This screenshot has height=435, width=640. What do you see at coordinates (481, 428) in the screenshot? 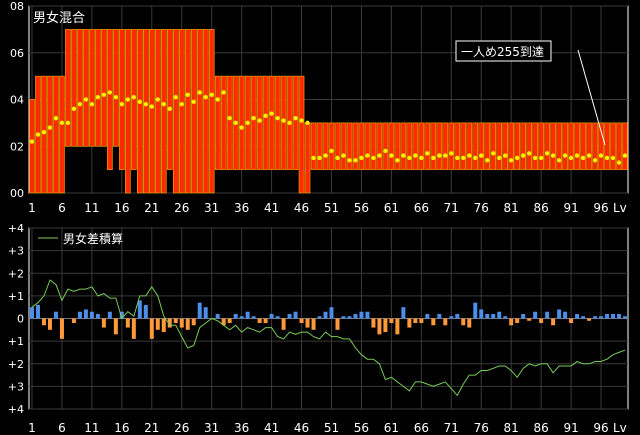
I see `bottom-x-tick-label: 76` at bounding box center [481, 428].